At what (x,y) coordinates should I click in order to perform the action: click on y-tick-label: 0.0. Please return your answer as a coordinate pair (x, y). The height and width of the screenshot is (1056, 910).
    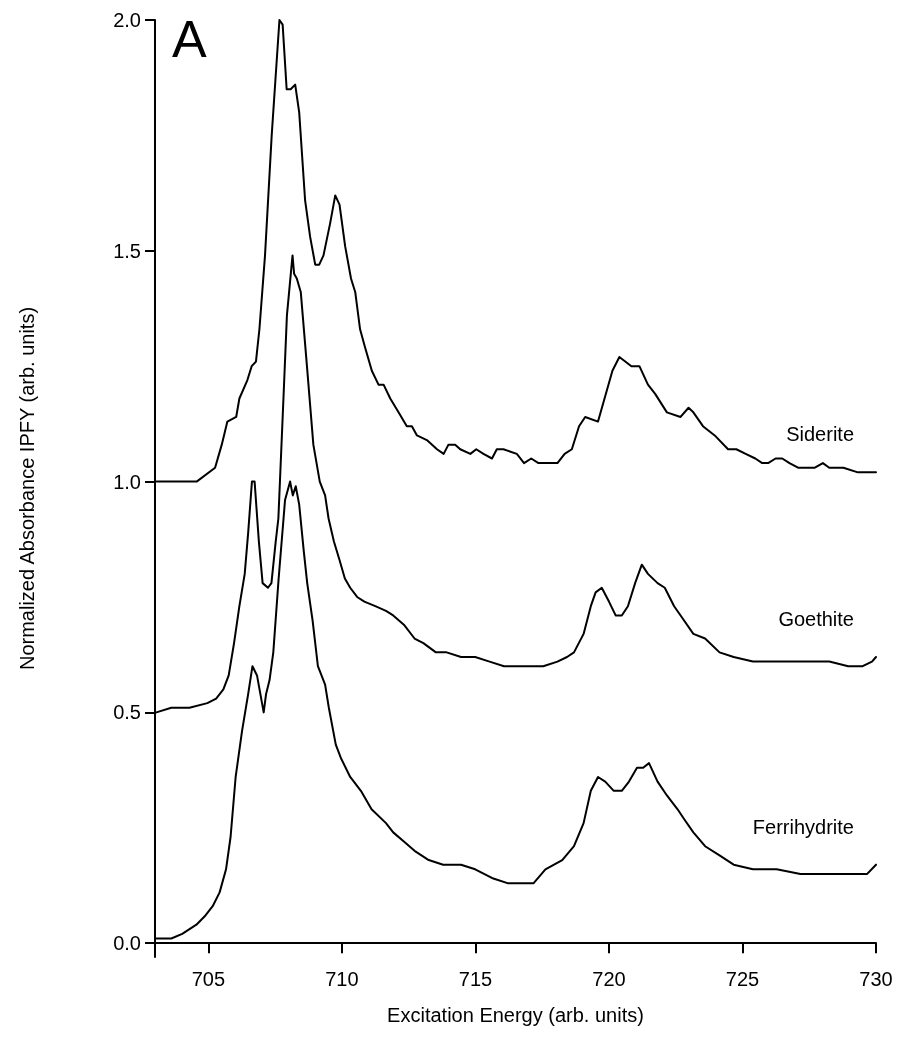
    Looking at the image, I should click on (127, 943).